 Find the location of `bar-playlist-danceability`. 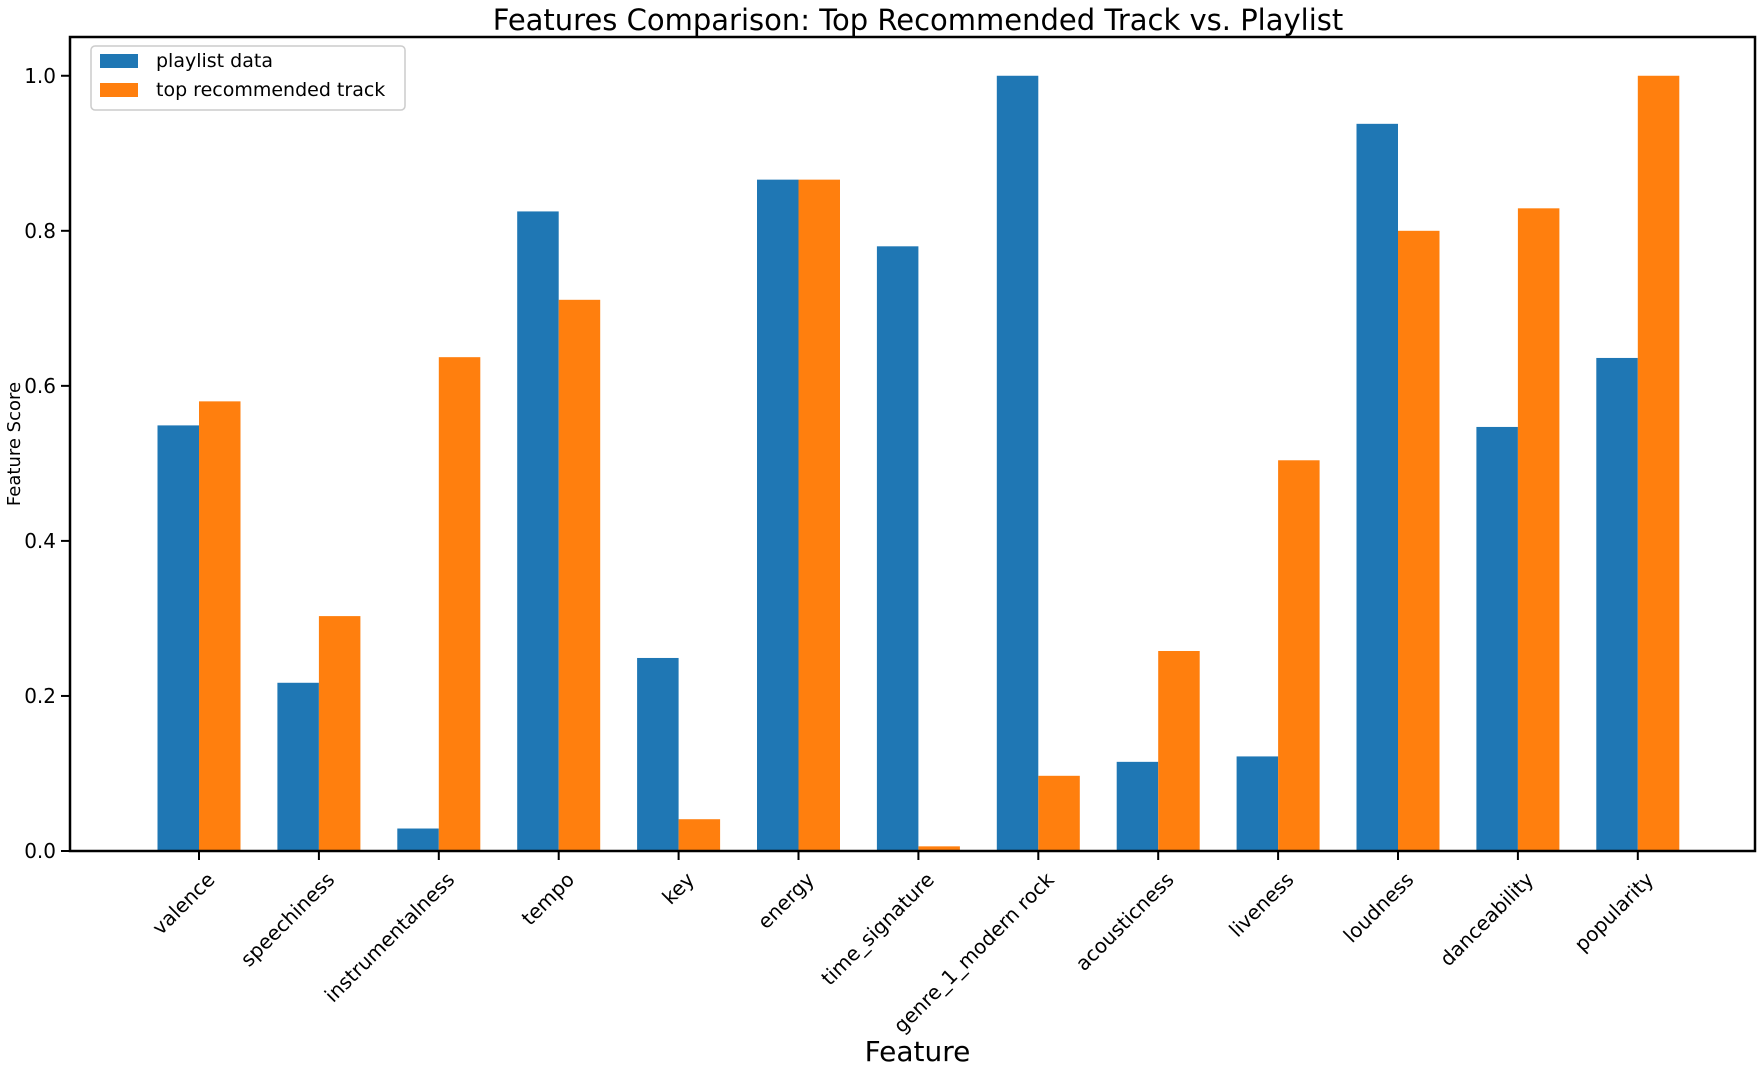

bar-playlist-danceability is located at coordinates (1497, 638).